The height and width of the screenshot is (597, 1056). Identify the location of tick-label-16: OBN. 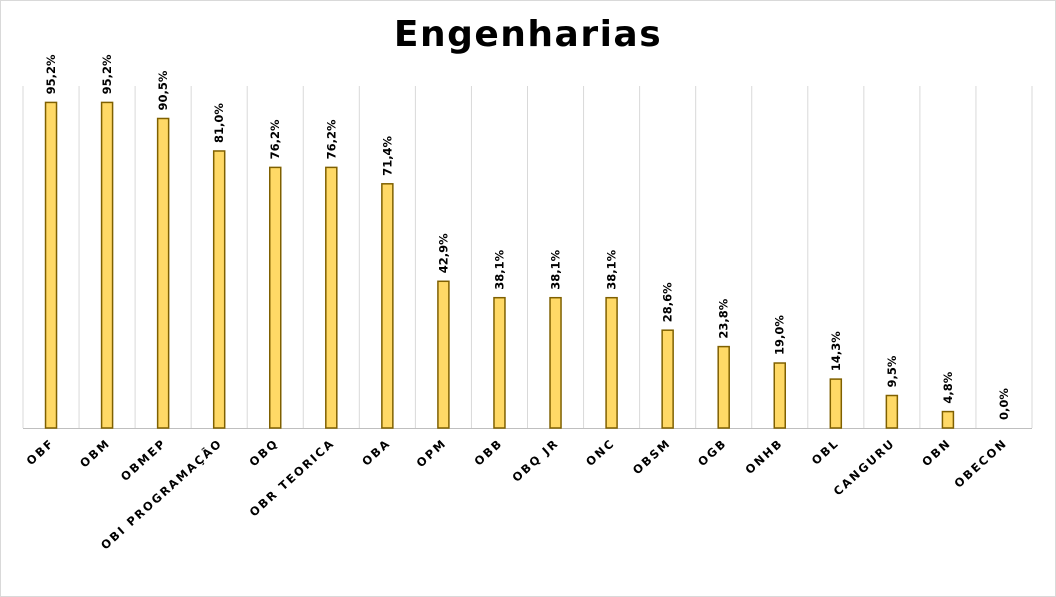
(936, 452).